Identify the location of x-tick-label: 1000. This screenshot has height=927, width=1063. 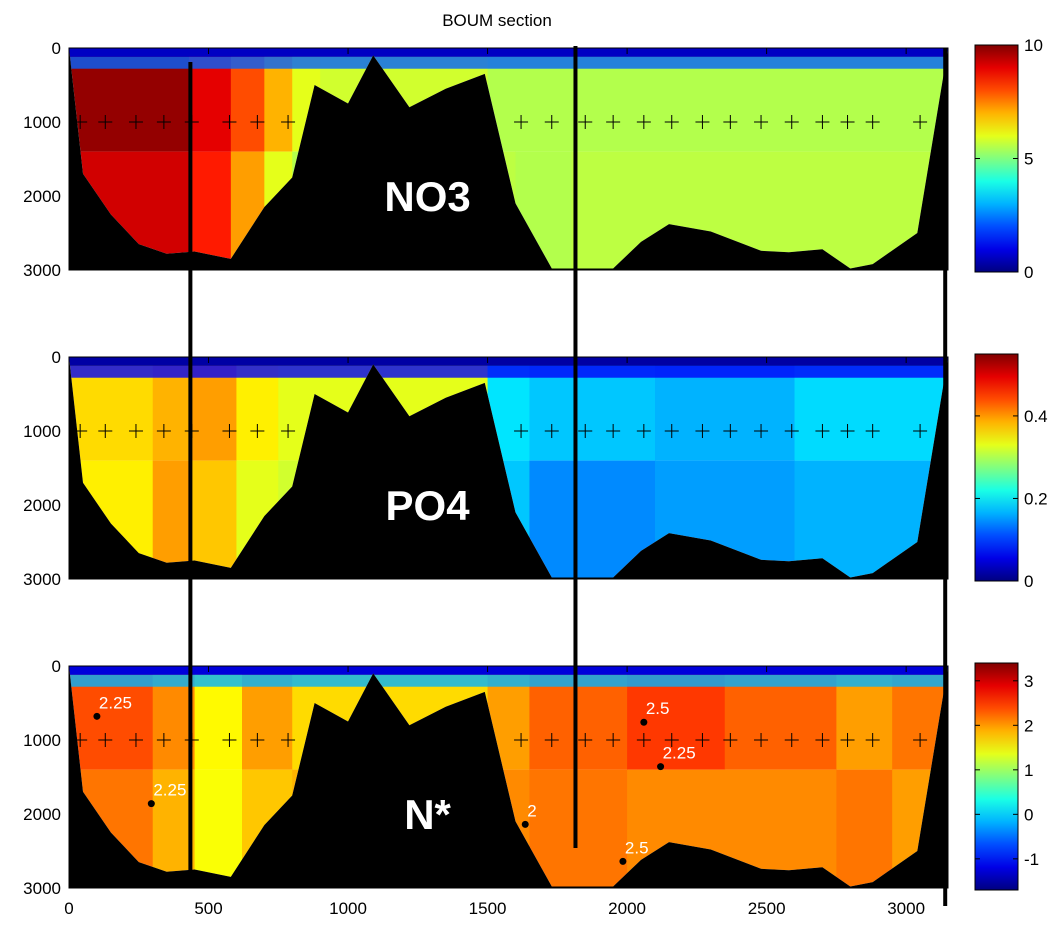
(348, 908).